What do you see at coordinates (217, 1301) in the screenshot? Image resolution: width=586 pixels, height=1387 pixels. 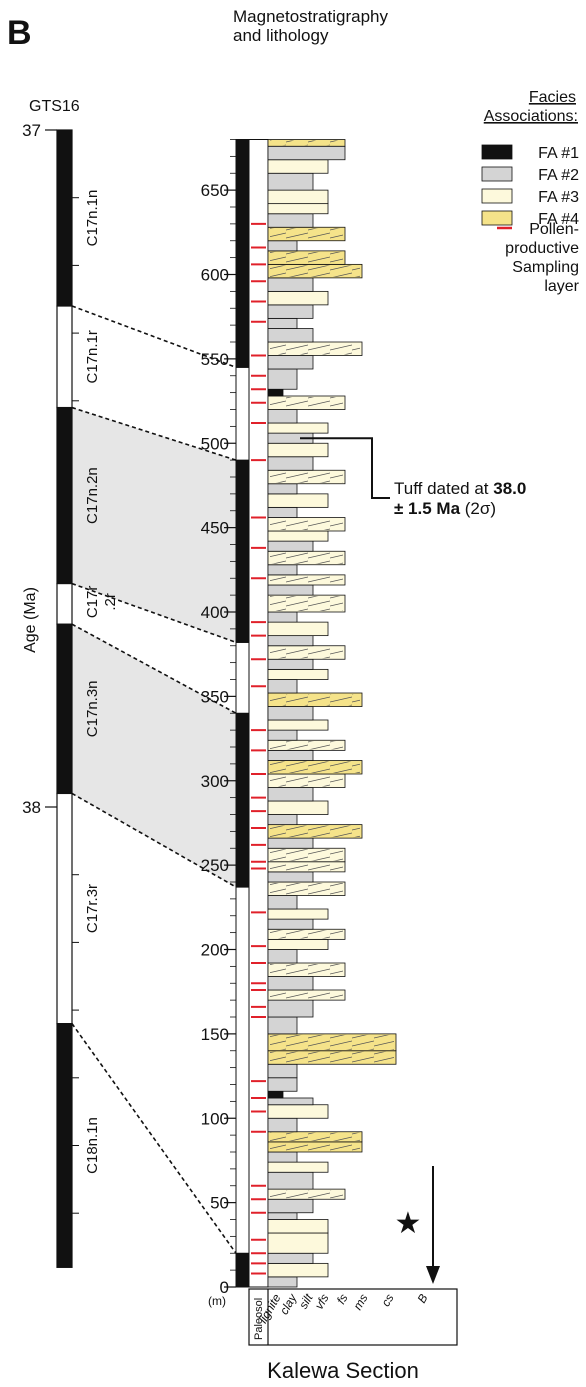 I see `depth-unit: (m)` at bounding box center [217, 1301].